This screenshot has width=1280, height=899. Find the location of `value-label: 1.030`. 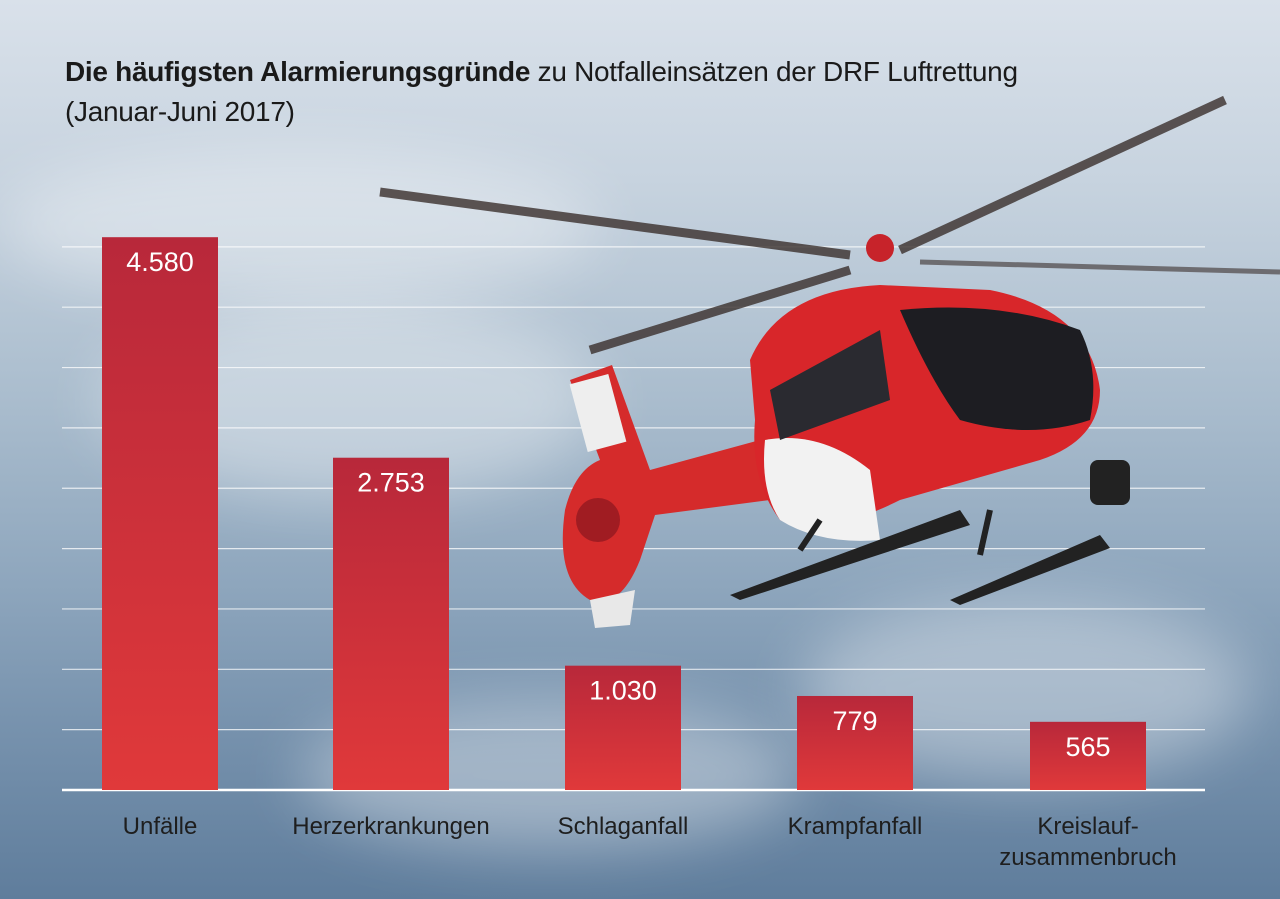

value-label: 1.030 is located at coordinates (623, 691).